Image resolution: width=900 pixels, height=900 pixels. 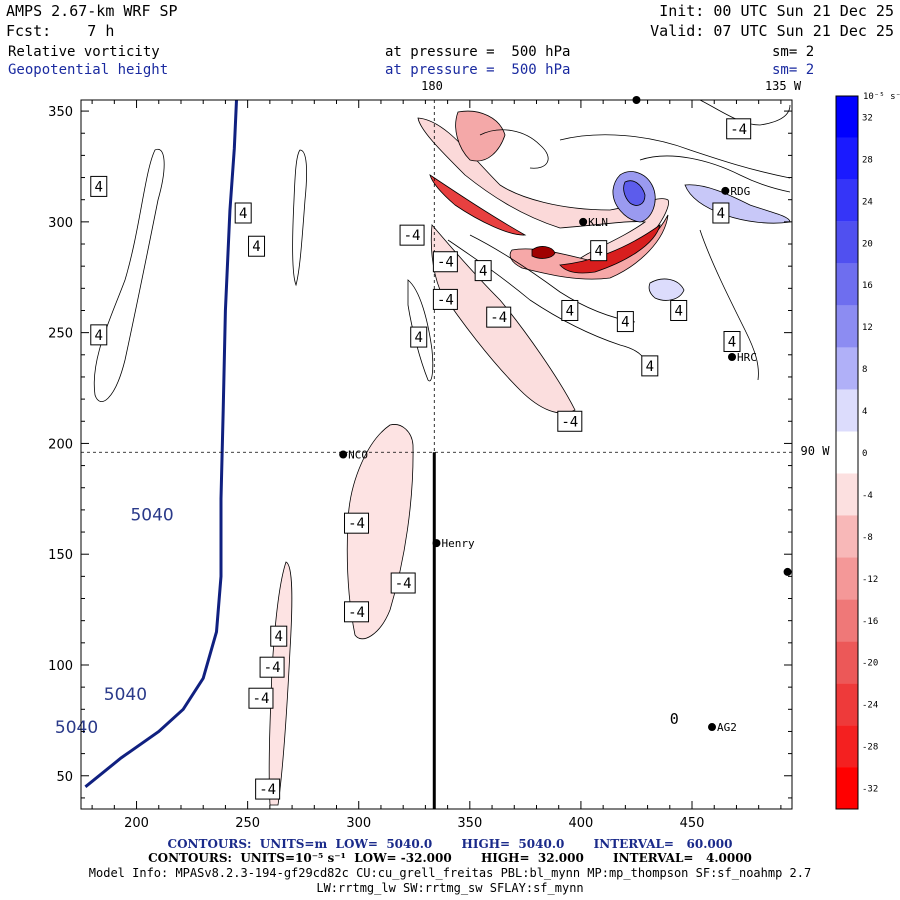 What do you see at coordinates (870, 622) in the screenshot?
I see `colorbar-tick-label: -16` at bounding box center [870, 622].